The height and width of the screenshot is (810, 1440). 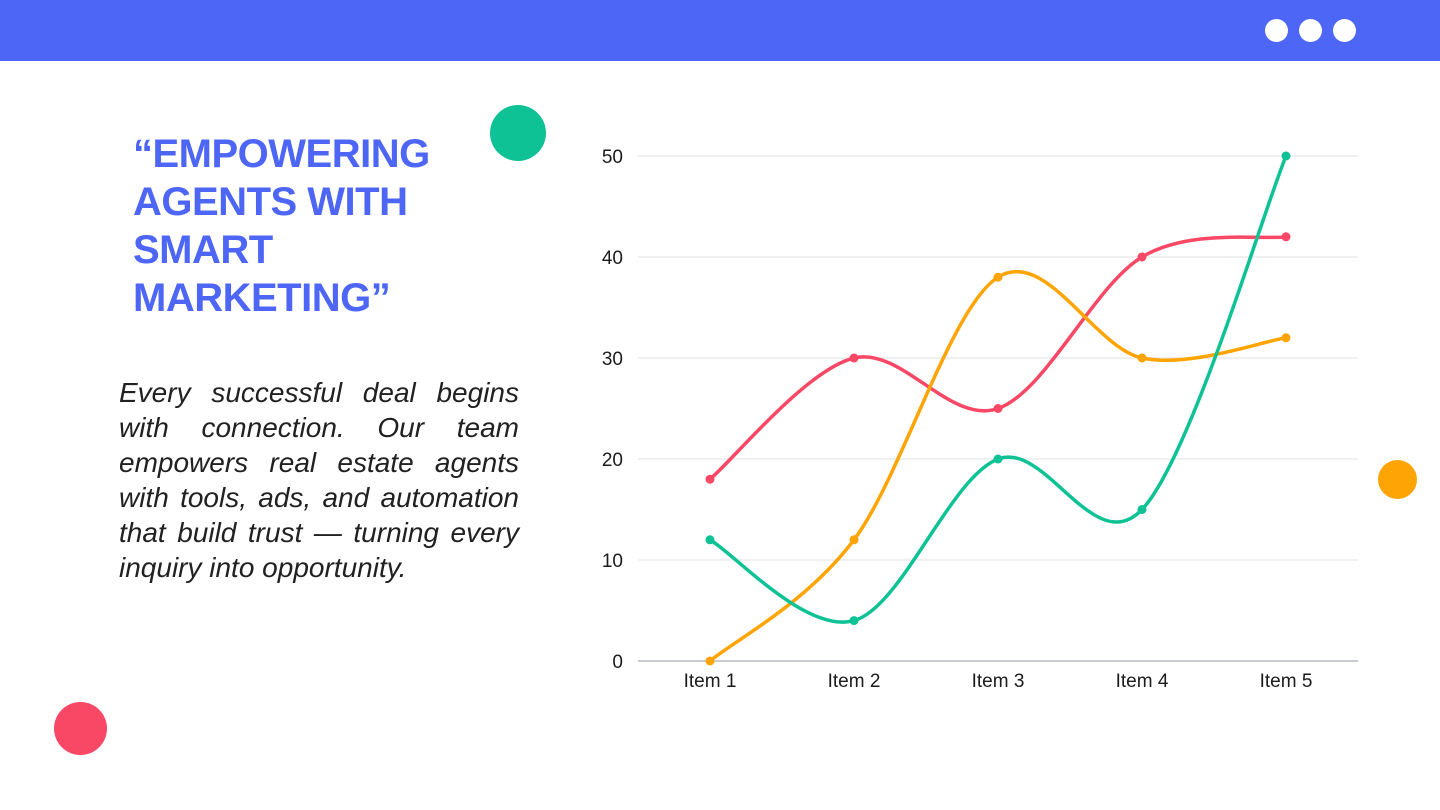 What do you see at coordinates (612, 258) in the screenshot?
I see `y-tick-label: 40` at bounding box center [612, 258].